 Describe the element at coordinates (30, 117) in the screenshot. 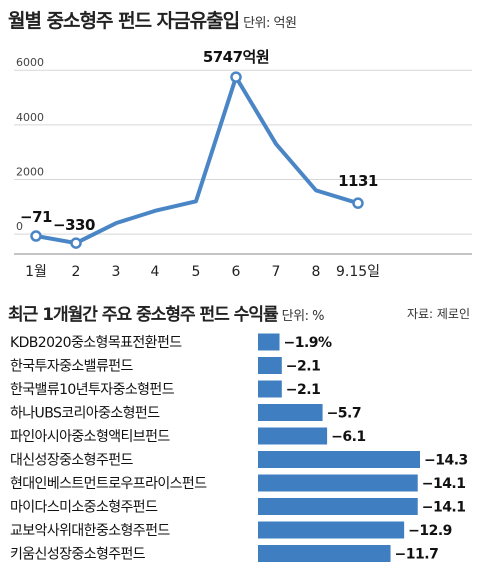

I see `y-tick-label: 4000` at that location.